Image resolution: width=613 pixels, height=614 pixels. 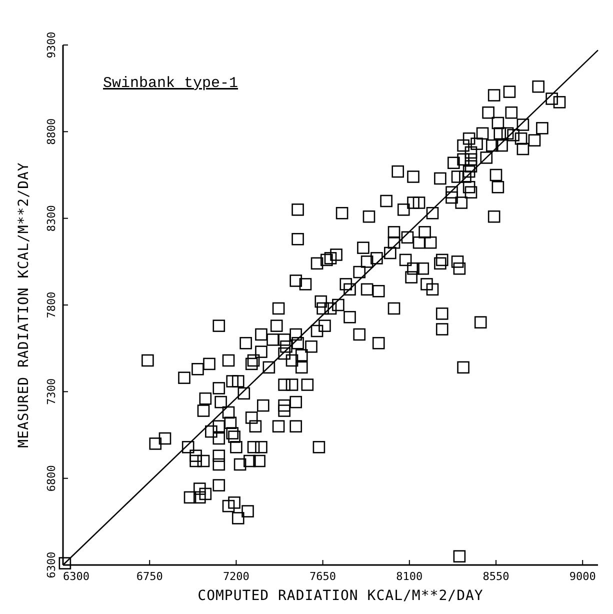 What do you see at coordinates (149, 576) in the screenshot?
I see `x-tick-label: 6750` at bounding box center [149, 576].